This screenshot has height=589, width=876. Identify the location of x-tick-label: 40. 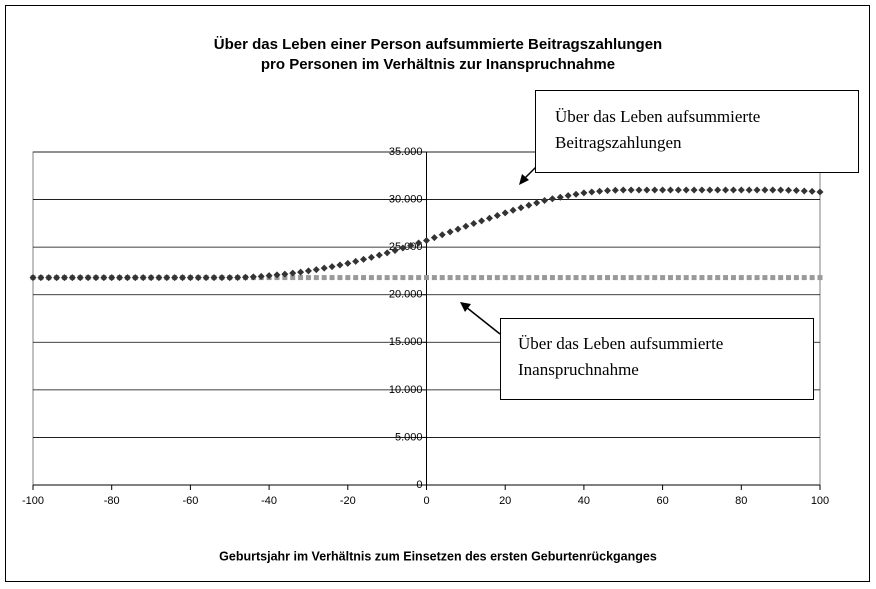
(584, 501).